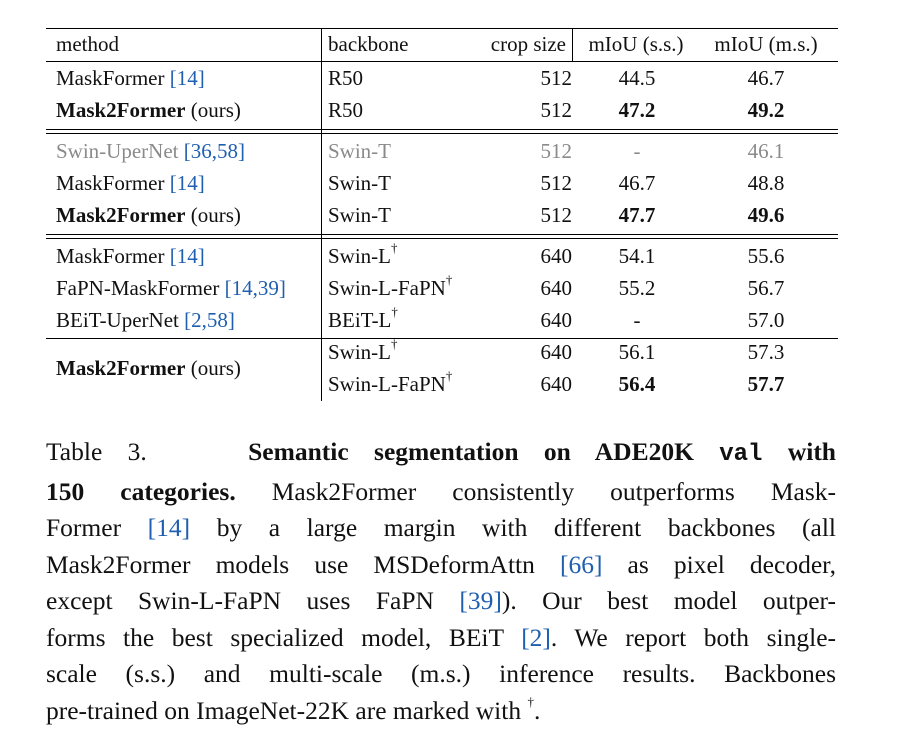  I want to click on miou-ss-cell: 54.1, so click(637, 256).